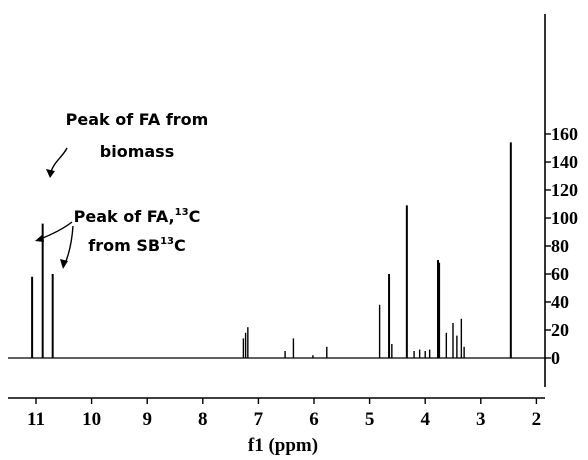  I want to click on x-tick-label: 11, so click(36, 419).